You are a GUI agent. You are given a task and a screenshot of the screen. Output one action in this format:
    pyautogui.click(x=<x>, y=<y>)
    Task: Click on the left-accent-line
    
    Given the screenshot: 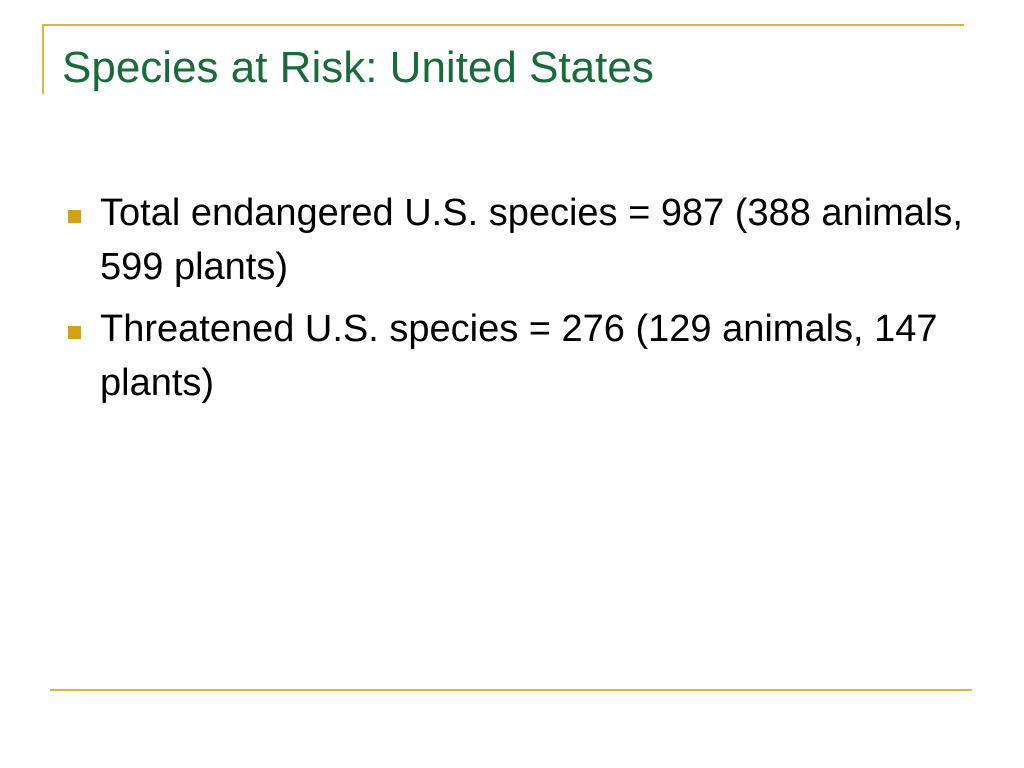 What is the action you would take?
    pyautogui.click(x=43, y=59)
    